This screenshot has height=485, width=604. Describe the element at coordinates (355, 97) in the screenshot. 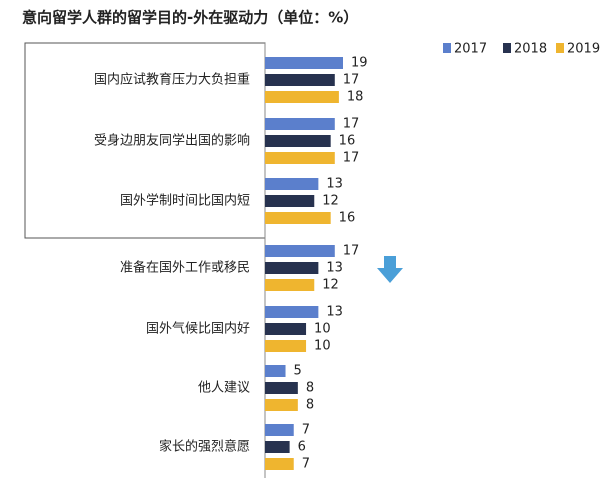

I see `value-label: 18` at that location.